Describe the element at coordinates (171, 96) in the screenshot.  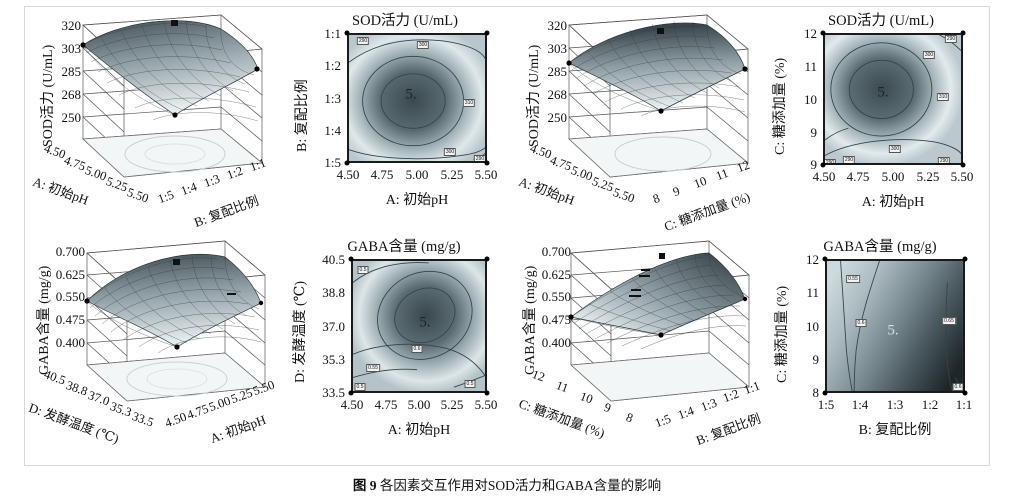
I see `surface-plot-svg` at that location.